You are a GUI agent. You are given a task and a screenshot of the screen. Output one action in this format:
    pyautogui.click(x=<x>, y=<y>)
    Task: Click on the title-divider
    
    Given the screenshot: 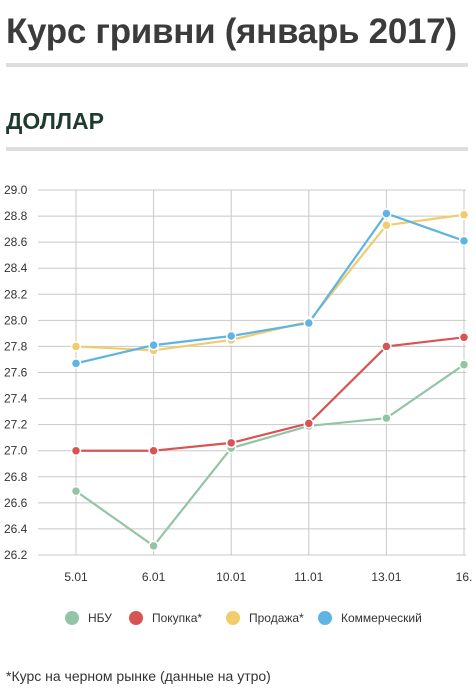 What is the action you would take?
    pyautogui.click(x=237, y=65)
    